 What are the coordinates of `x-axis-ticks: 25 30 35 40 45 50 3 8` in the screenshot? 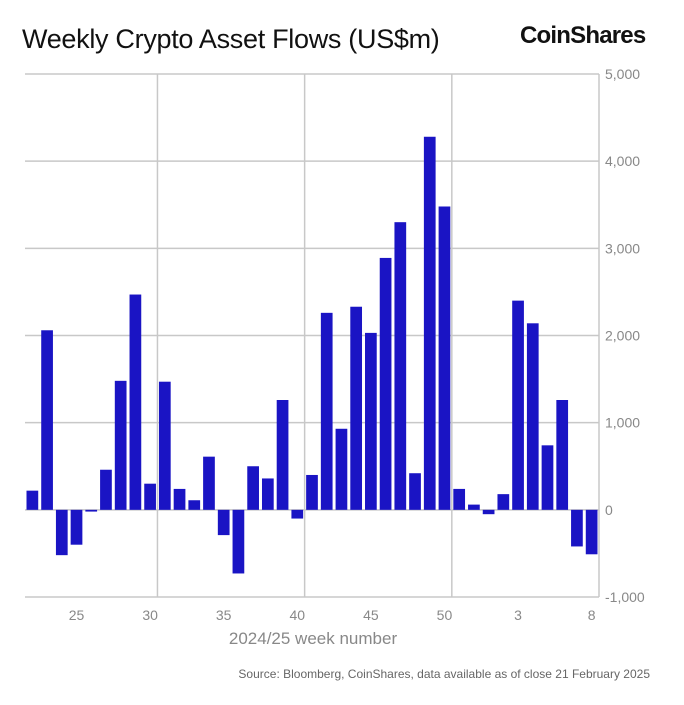 It's located at (332, 615).